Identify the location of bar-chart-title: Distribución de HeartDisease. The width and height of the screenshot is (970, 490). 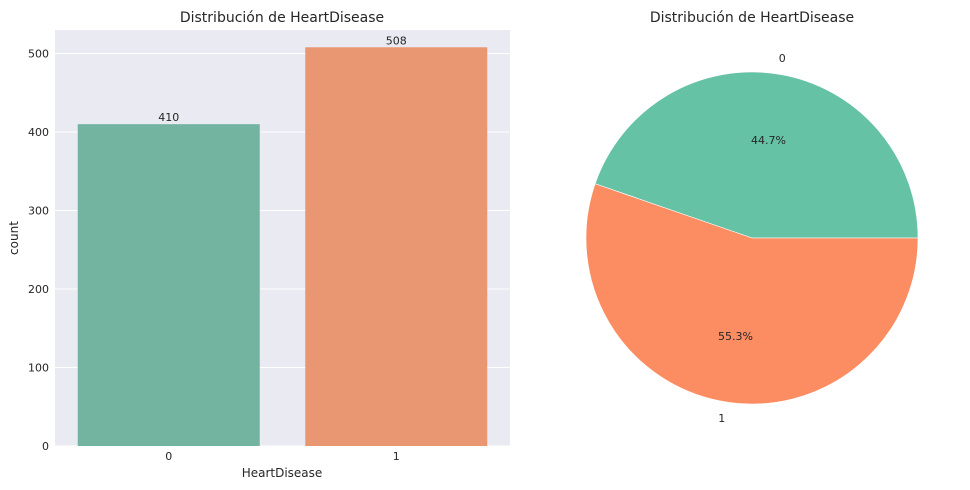
(282, 18).